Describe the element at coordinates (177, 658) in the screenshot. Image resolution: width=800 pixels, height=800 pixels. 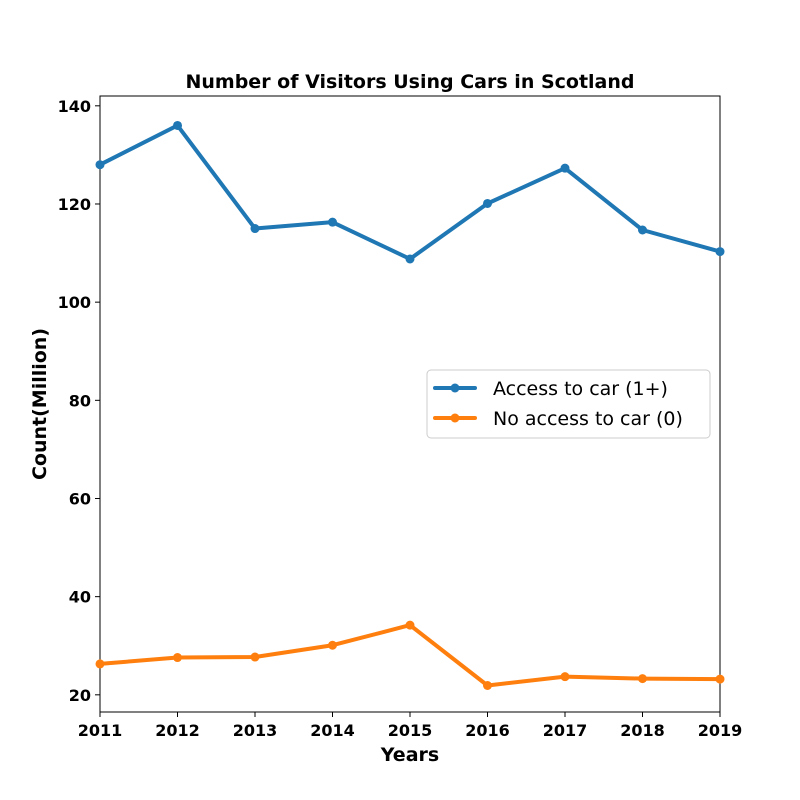
I see `data-point-s2-2012` at that location.